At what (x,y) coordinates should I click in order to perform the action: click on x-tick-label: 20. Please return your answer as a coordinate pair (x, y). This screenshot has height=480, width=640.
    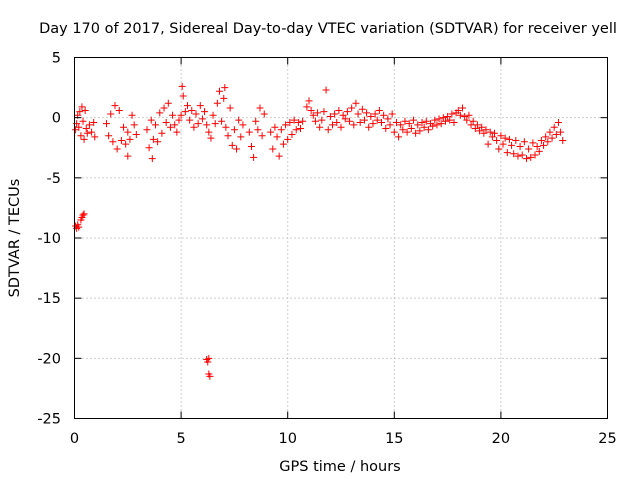
    Looking at the image, I should click on (501, 439).